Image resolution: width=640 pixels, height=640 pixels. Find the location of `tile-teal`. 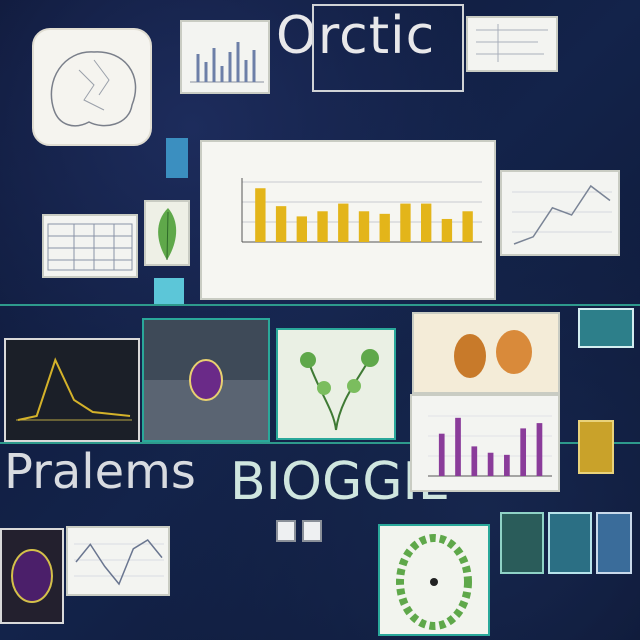

tile-teal is located at coordinates (606, 328).